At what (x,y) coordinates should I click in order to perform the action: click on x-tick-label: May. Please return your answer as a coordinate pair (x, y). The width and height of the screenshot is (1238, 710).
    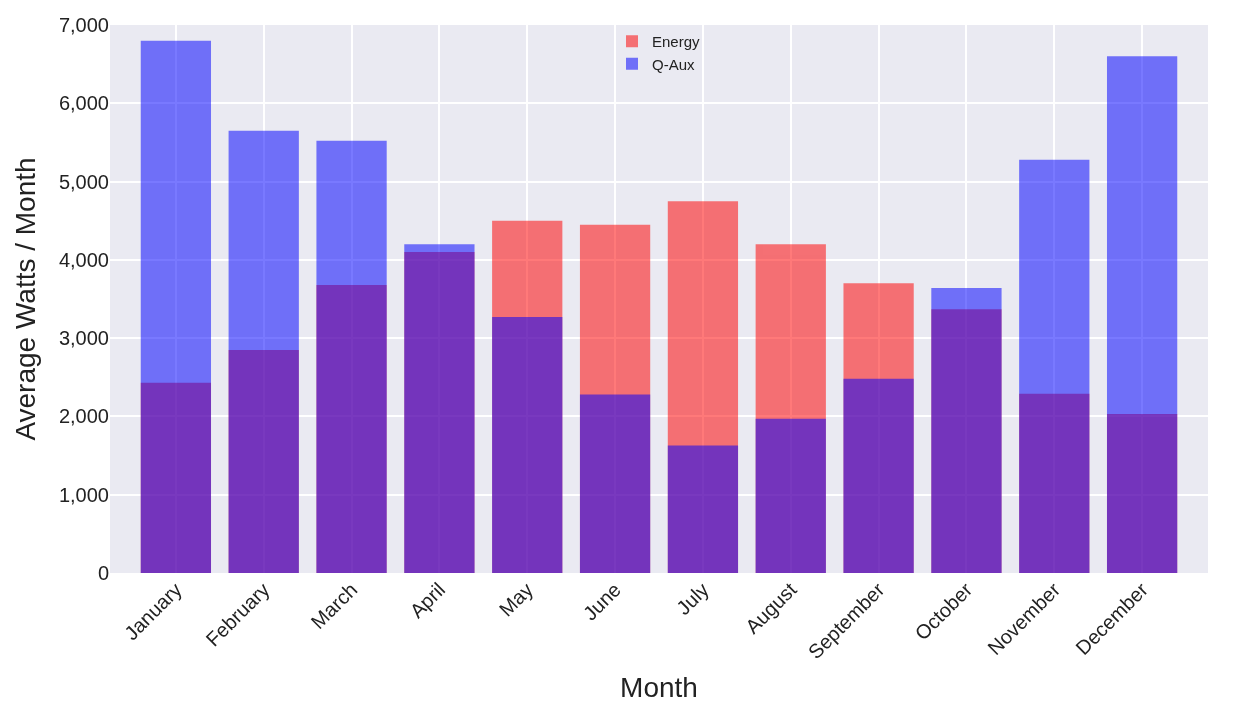
    Looking at the image, I should click on (516, 599).